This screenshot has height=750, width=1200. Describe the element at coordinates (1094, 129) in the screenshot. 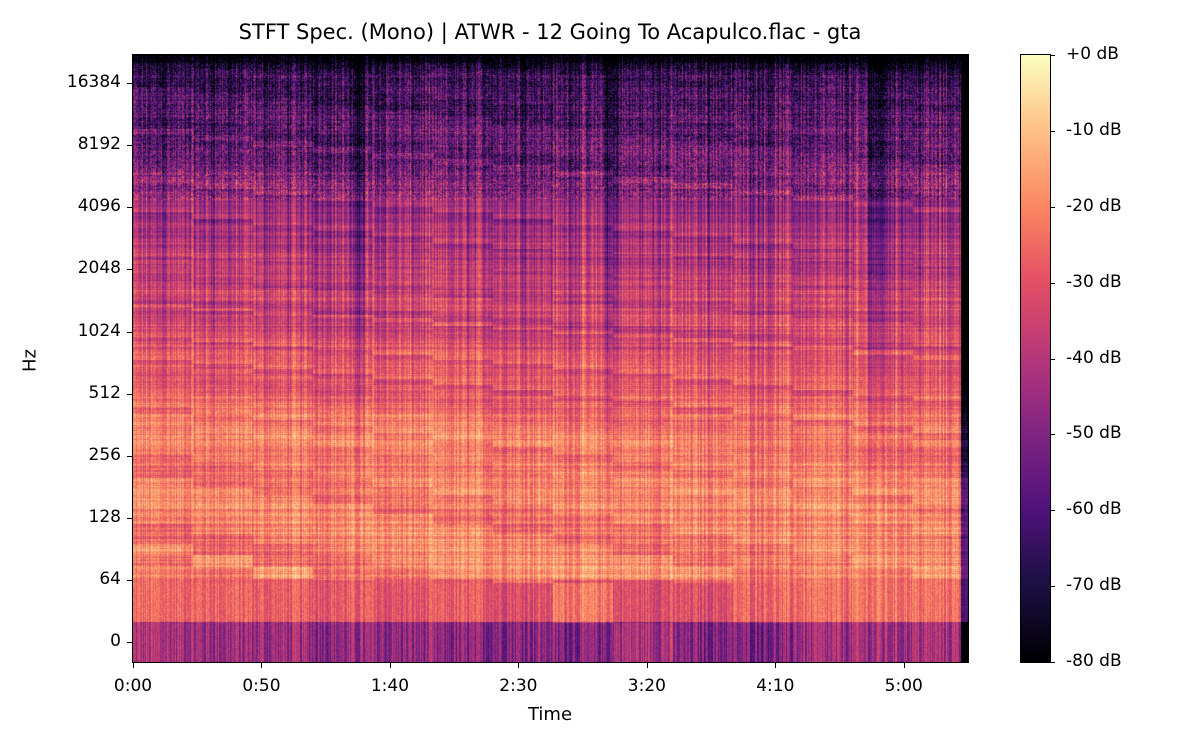

I see `colorbar-tick-label: -10 dB` at that location.